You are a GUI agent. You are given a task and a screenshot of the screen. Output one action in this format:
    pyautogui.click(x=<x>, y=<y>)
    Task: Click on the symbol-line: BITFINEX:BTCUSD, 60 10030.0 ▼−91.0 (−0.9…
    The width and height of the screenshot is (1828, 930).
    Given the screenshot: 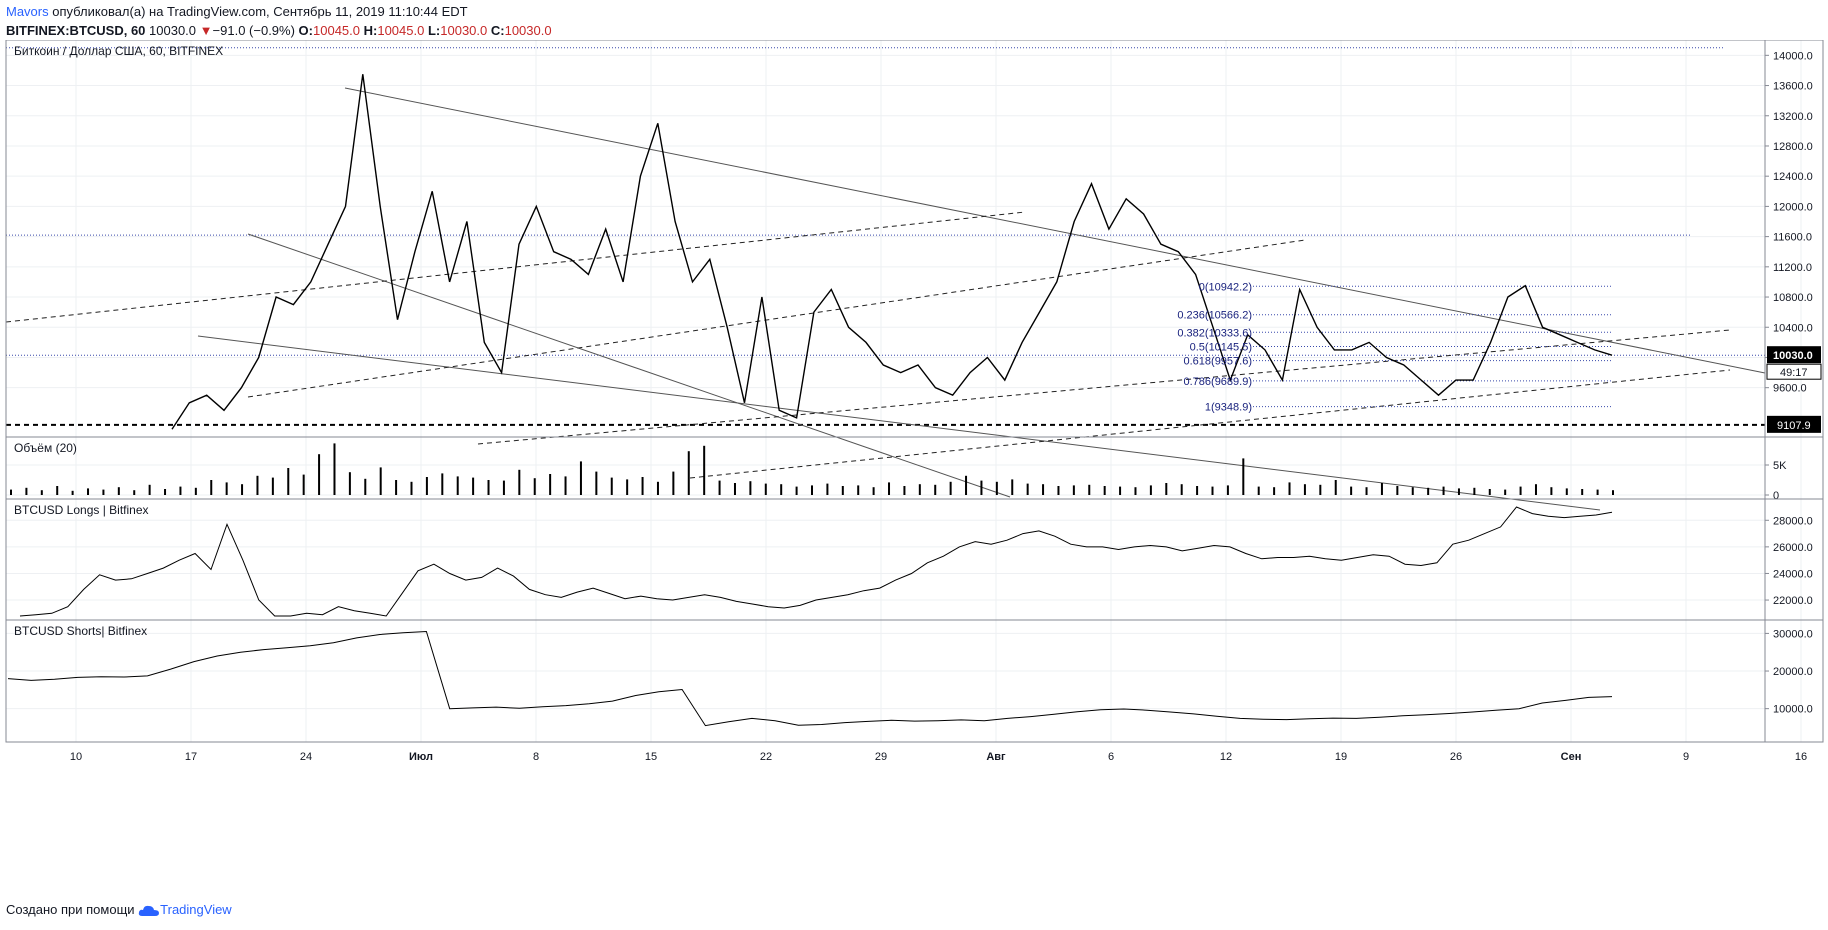 What is the action you would take?
    pyautogui.click(x=906, y=30)
    